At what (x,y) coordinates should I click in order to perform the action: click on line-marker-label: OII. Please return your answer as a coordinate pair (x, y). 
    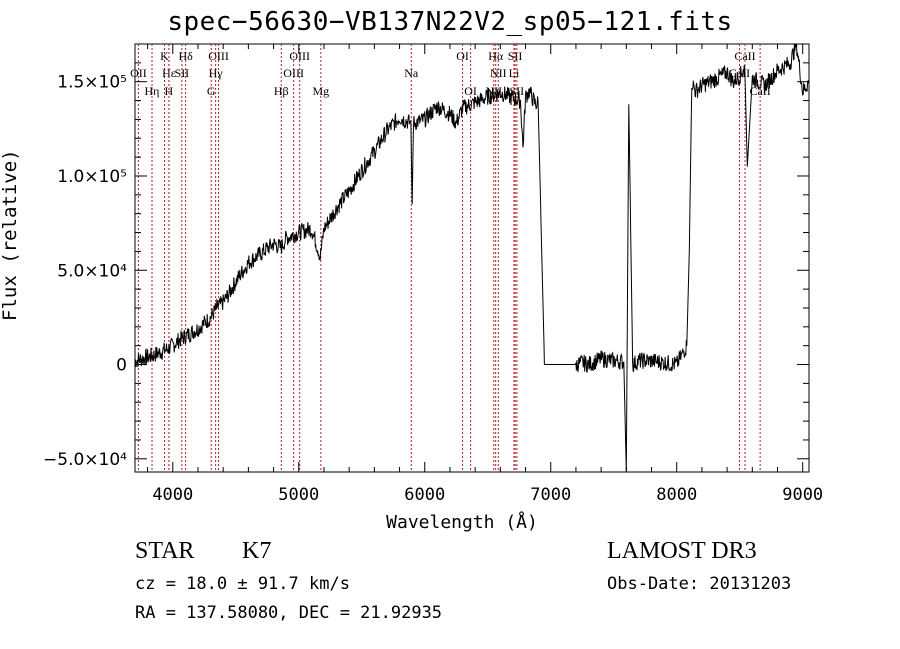
    Looking at the image, I should click on (138, 73).